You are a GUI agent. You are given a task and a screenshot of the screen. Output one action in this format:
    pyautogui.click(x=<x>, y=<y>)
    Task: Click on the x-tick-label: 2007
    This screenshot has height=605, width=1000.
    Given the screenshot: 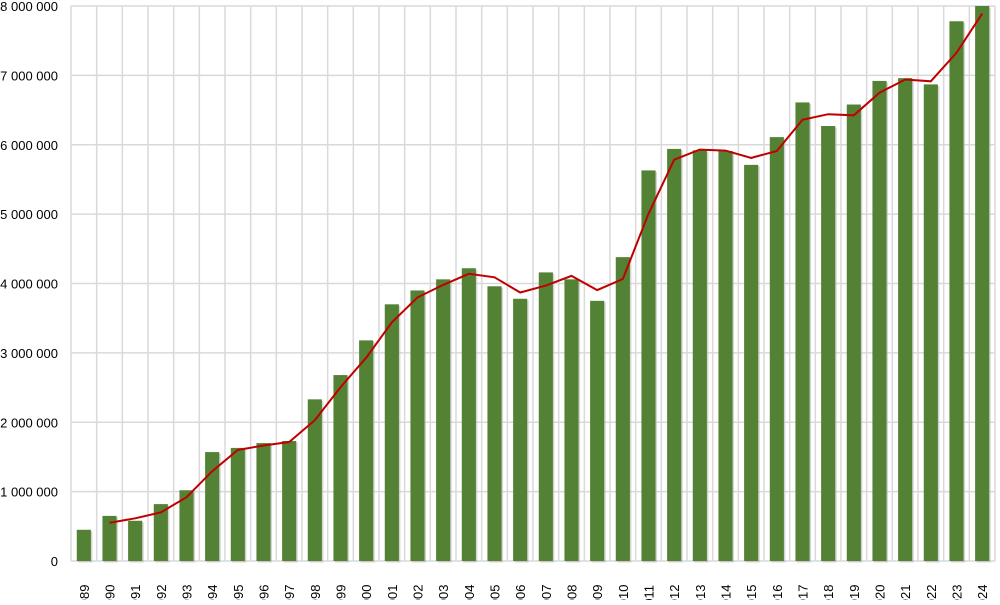 What is the action you would take?
    pyautogui.click(x=546, y=592)
    